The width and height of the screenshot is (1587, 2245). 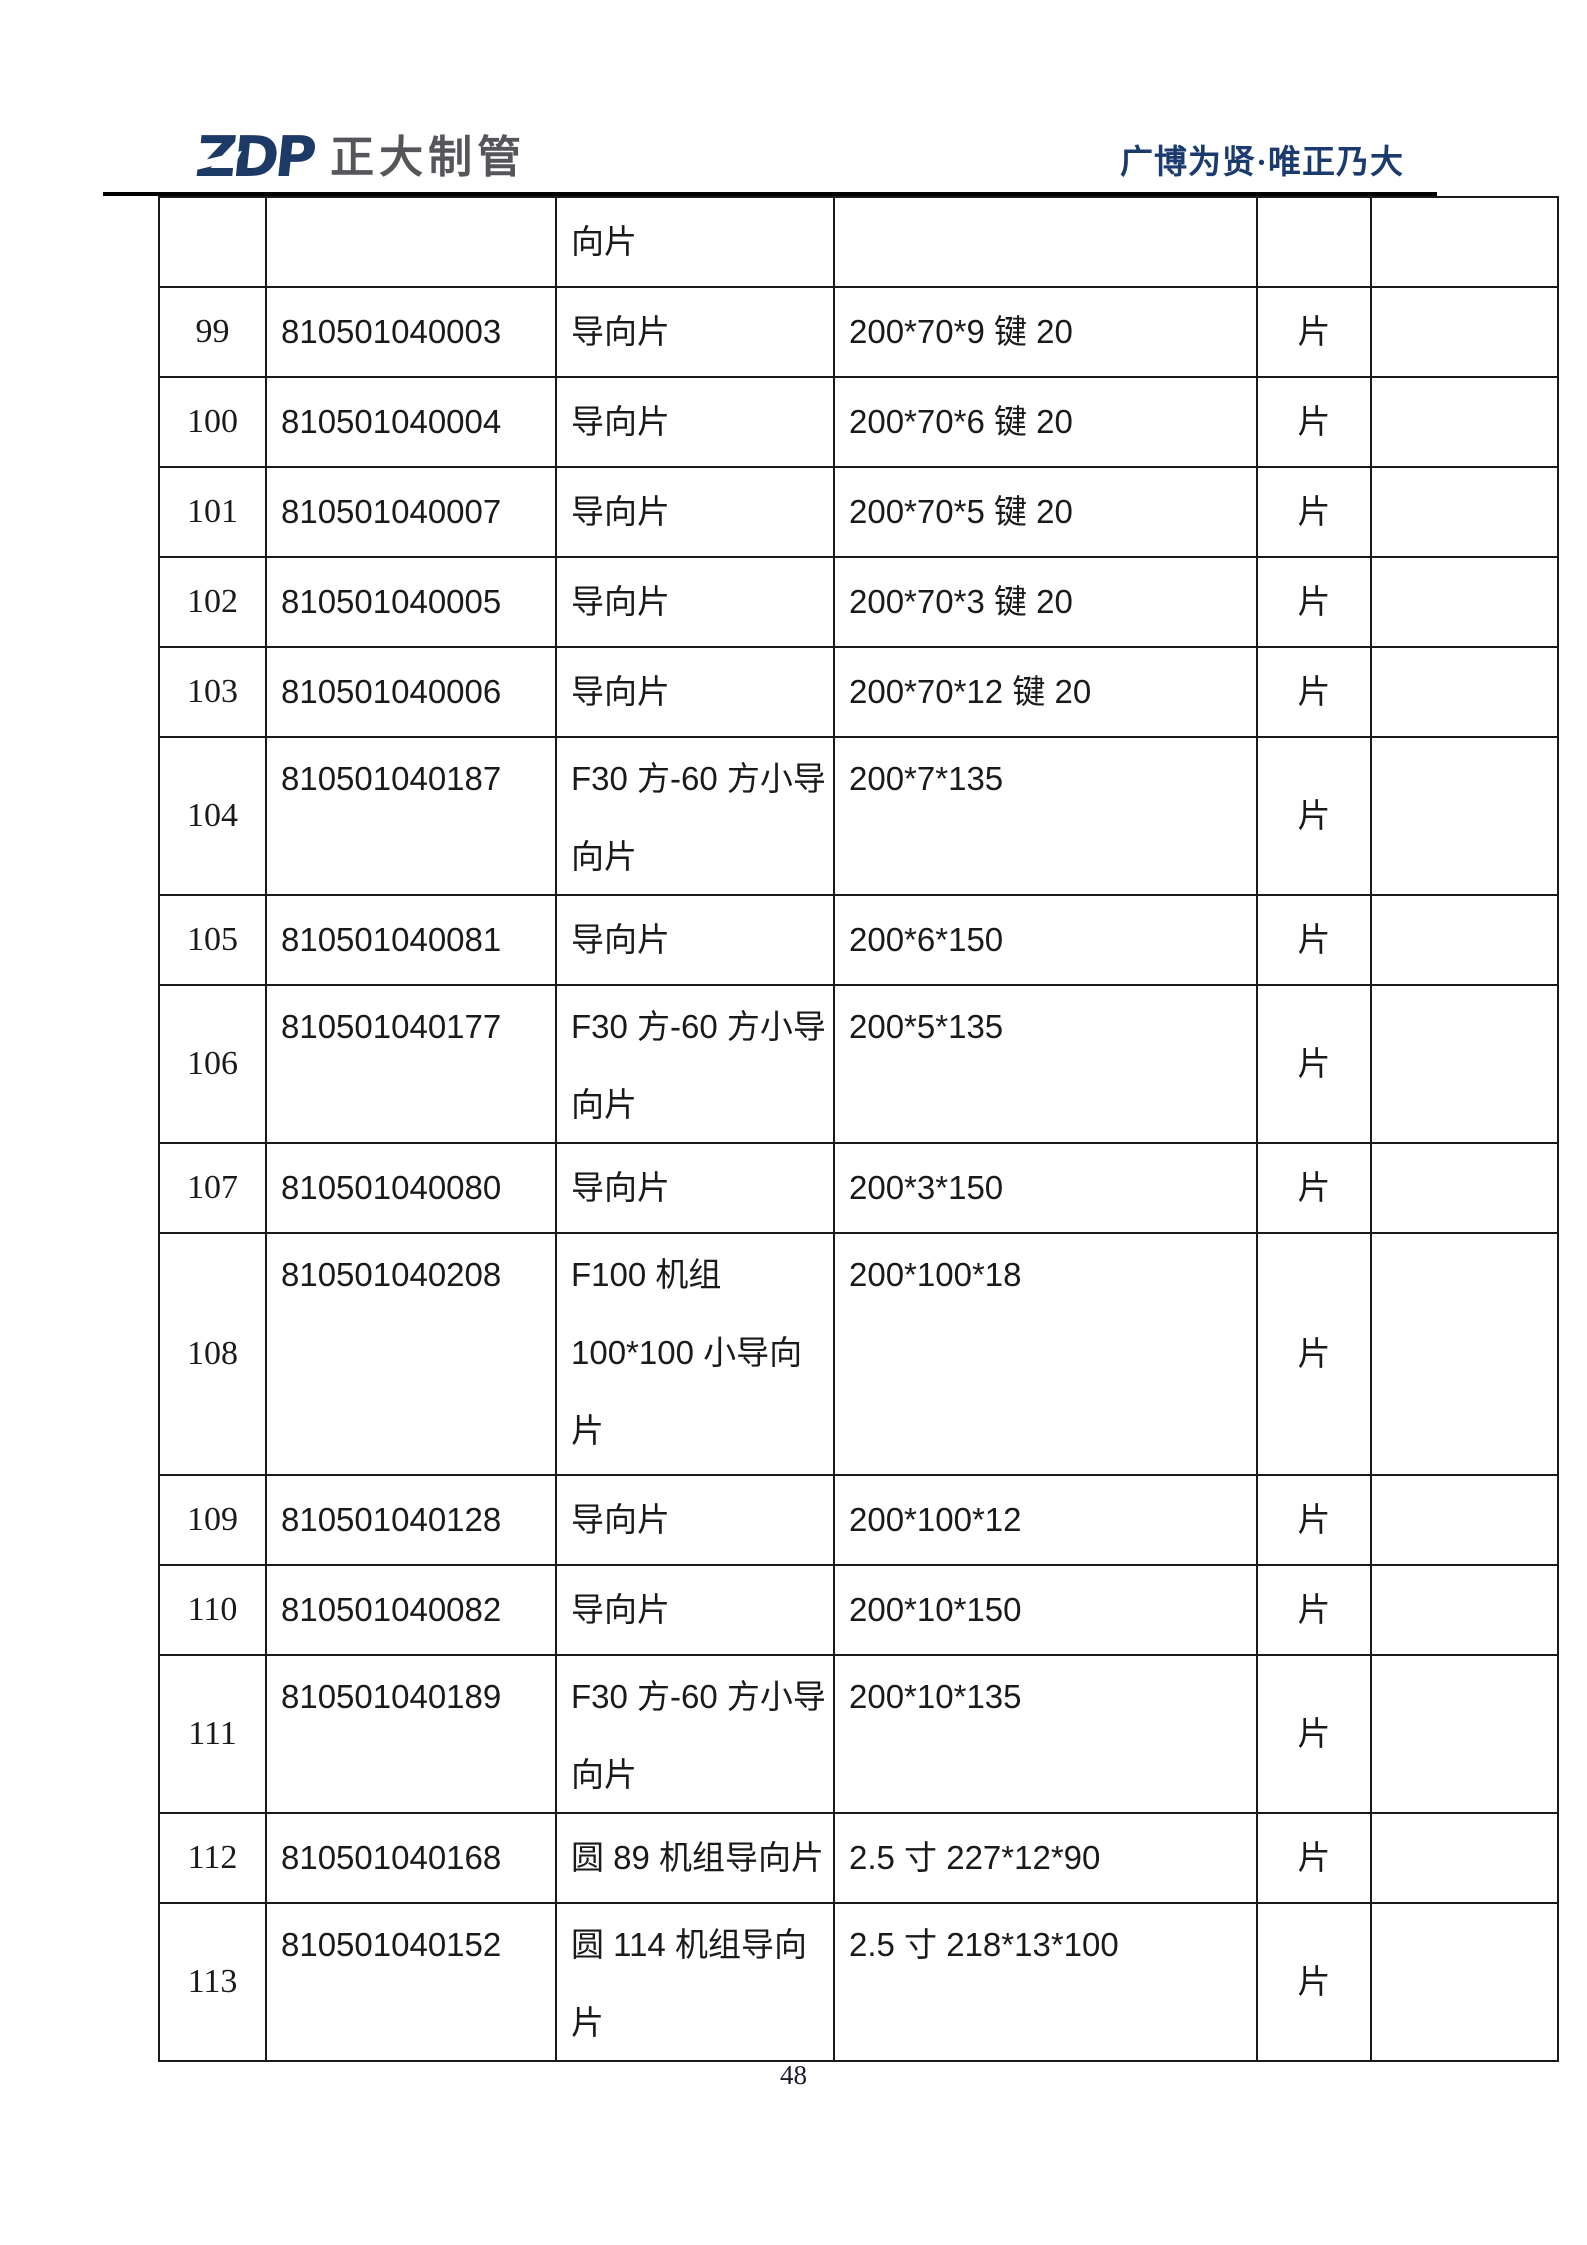 I want to click on table-row: 向片, so click(x=859, y=243).